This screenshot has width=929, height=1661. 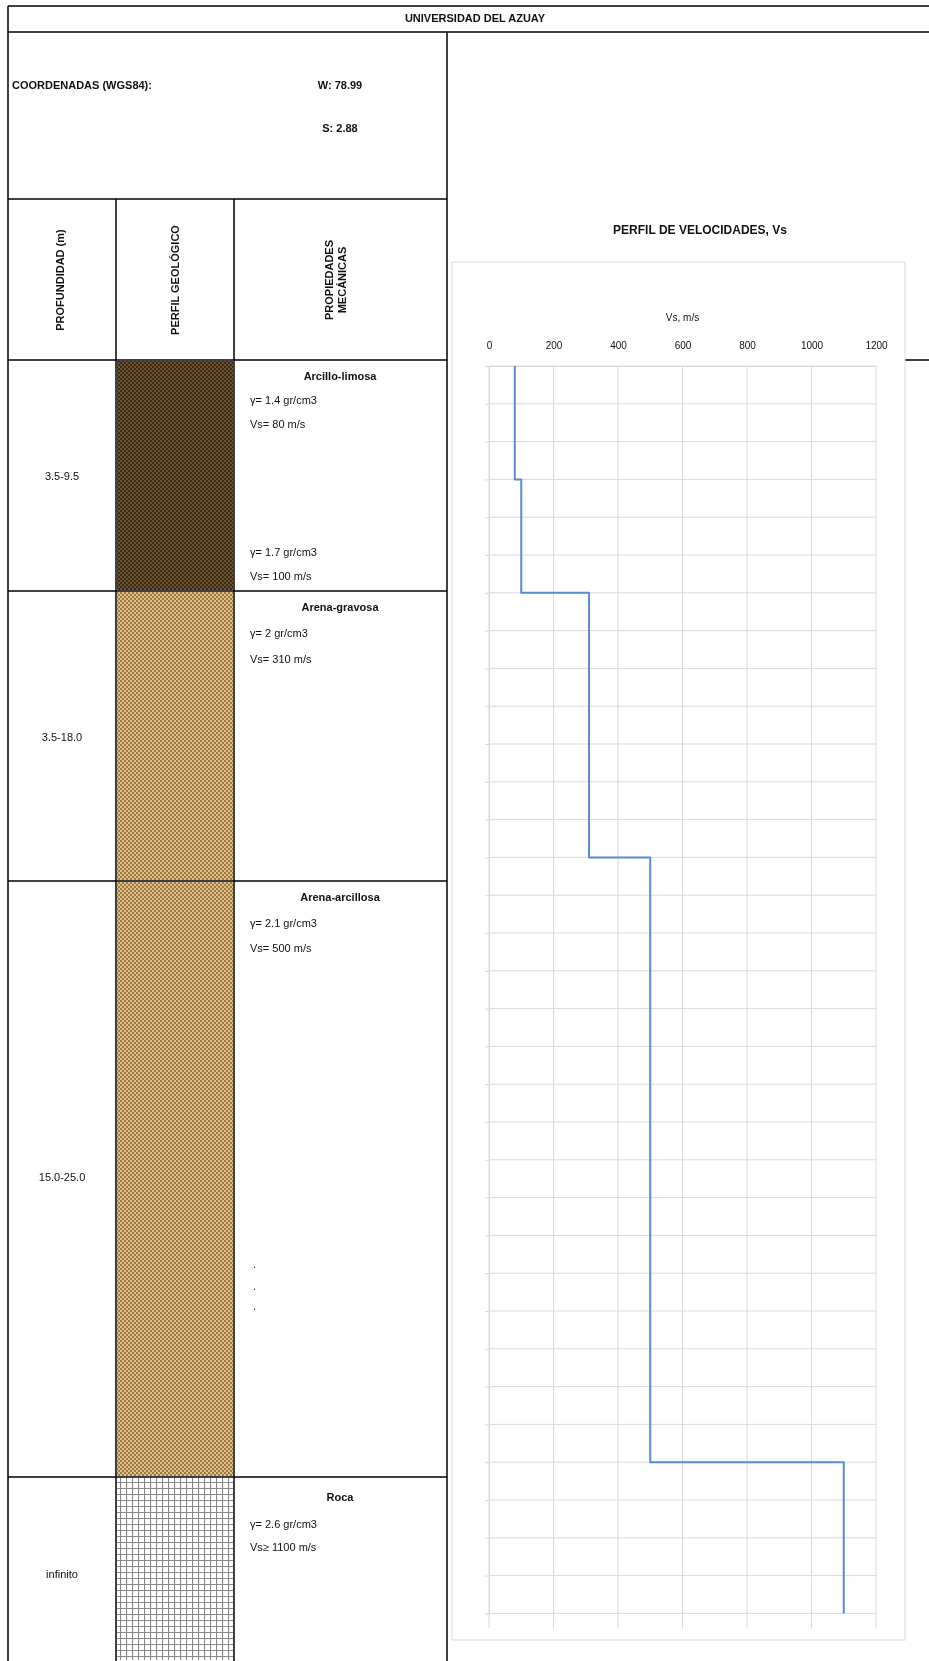 What do you see at coordinates (175, 279) in the screenshot?
I see `text: PERFIL GEOLÓGICO` at bounding box center [175, 279].